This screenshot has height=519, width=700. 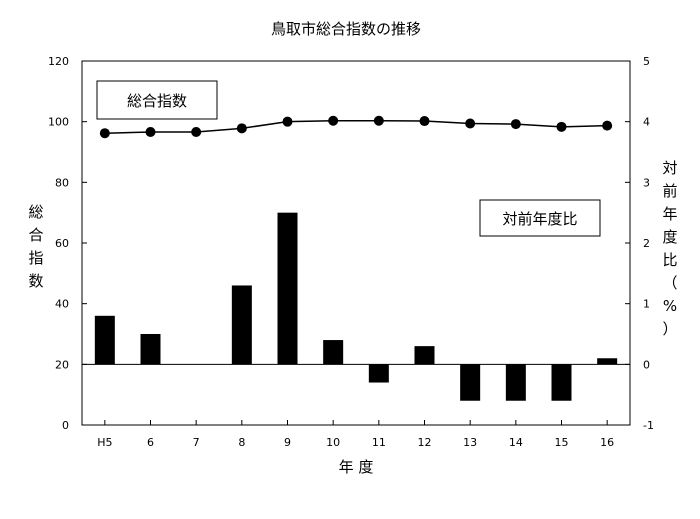 I want to click on right-tick-label: 5, so click(x=646, y=61).